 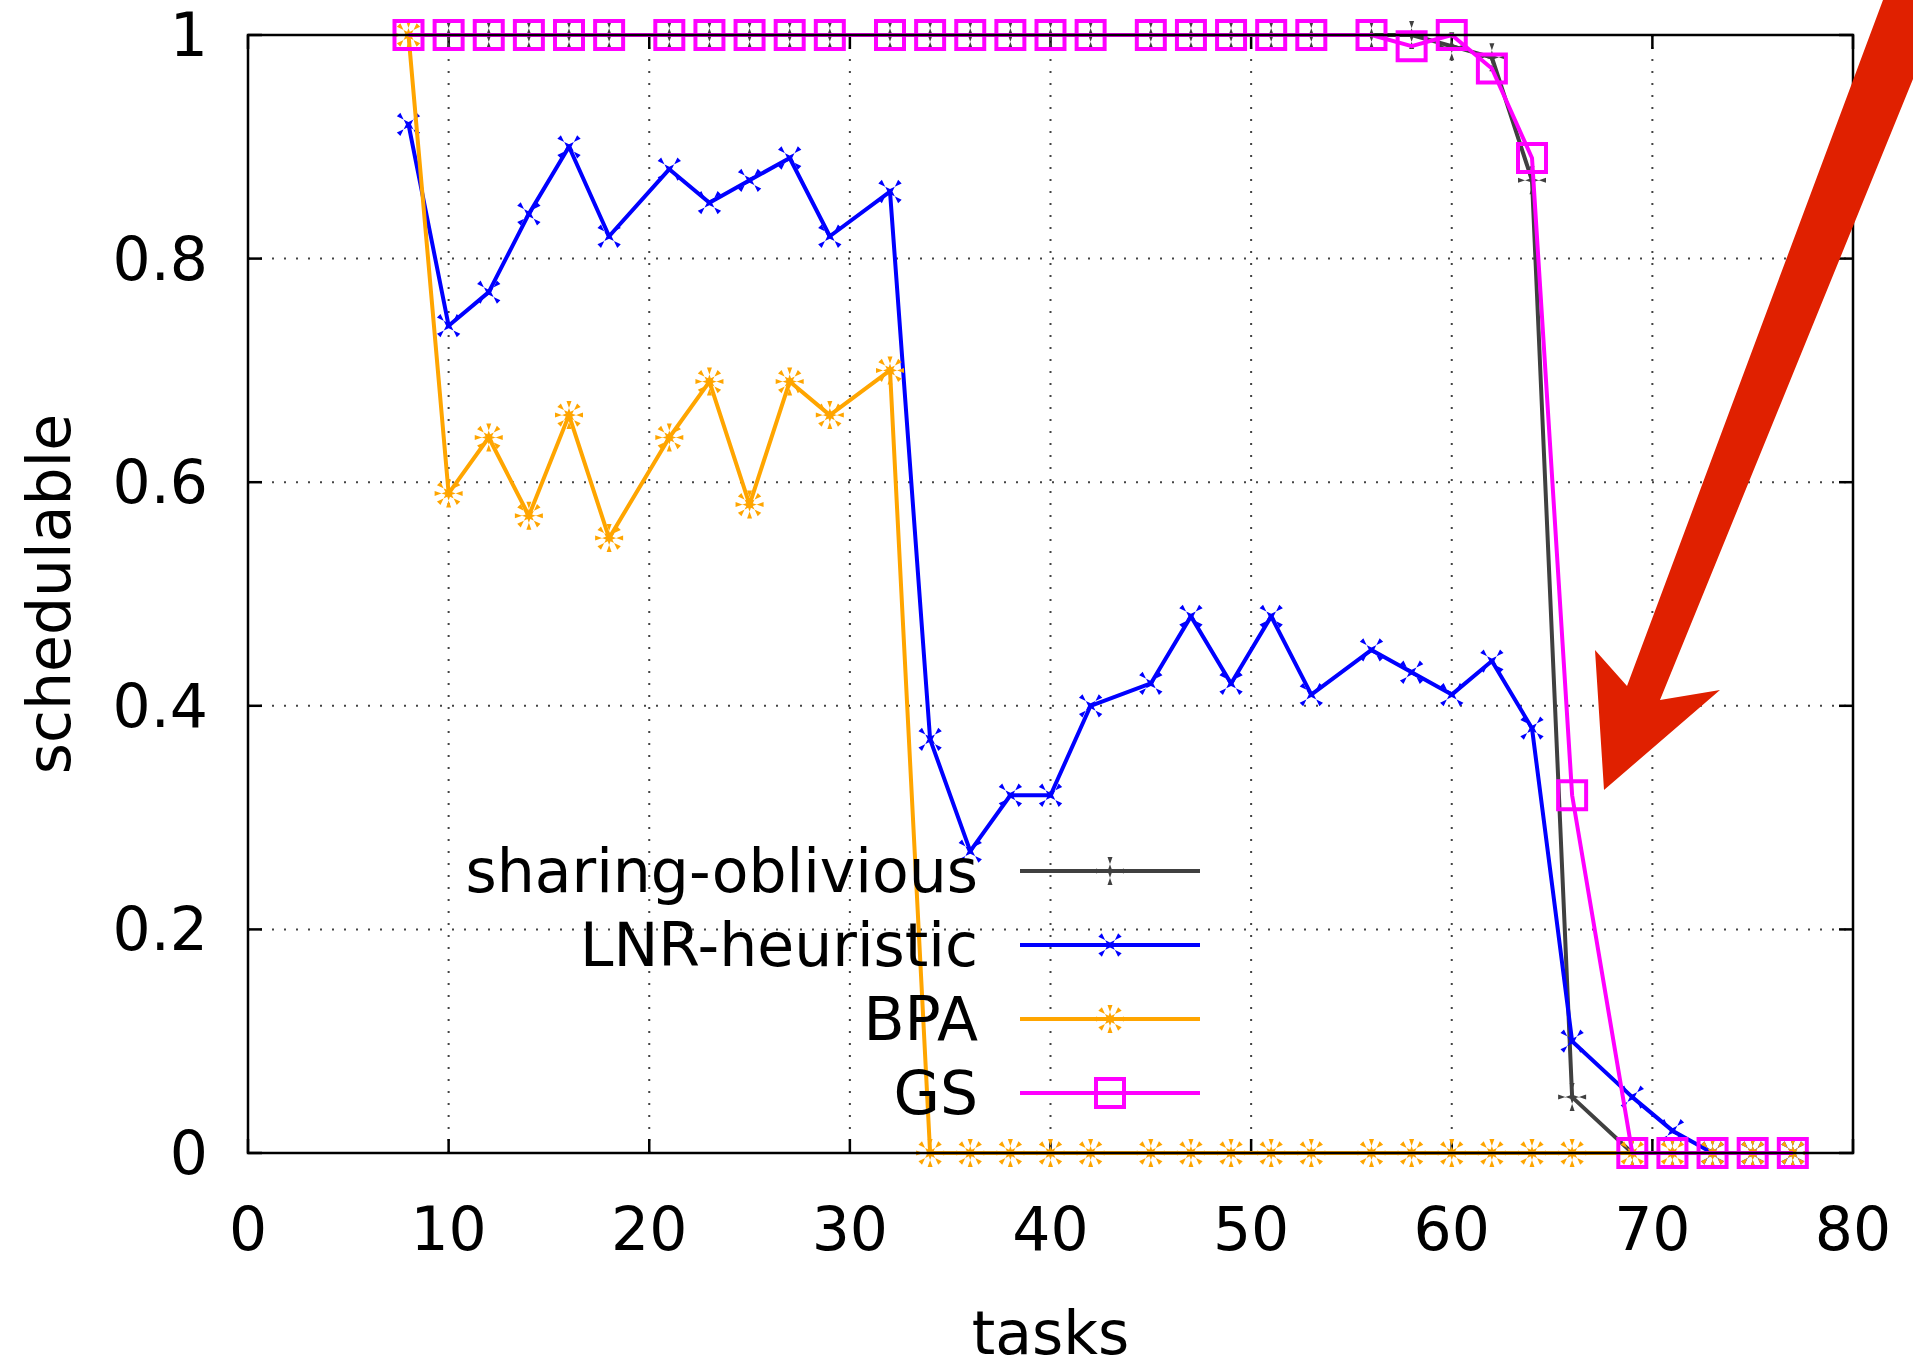 What do you see at coordinates (160, 705) in the screenshot?
I see `y-tick-label: 0.4` at bounding box center [160, 705].